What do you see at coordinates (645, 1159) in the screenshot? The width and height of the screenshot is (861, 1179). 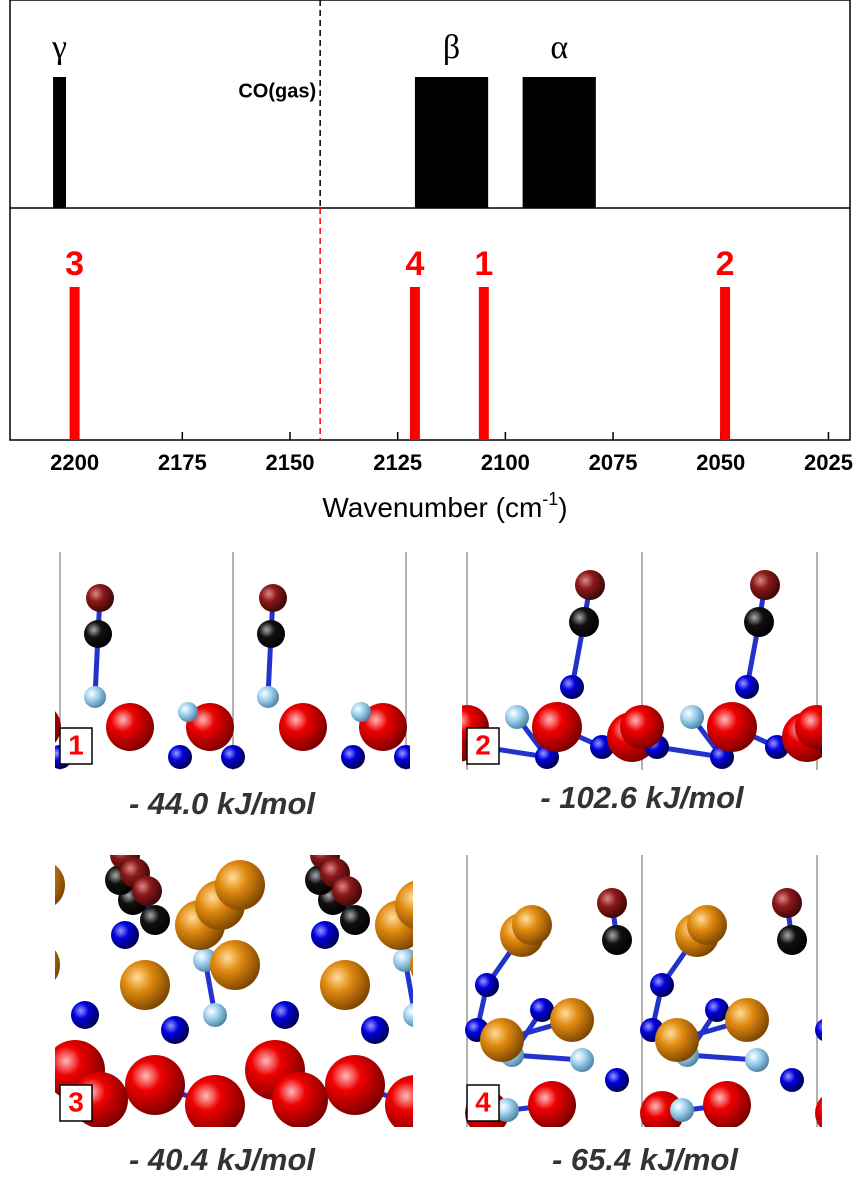 I see `adsorption-energy: - 65.4 kJ/mol` at bounding box center [645, 1159].